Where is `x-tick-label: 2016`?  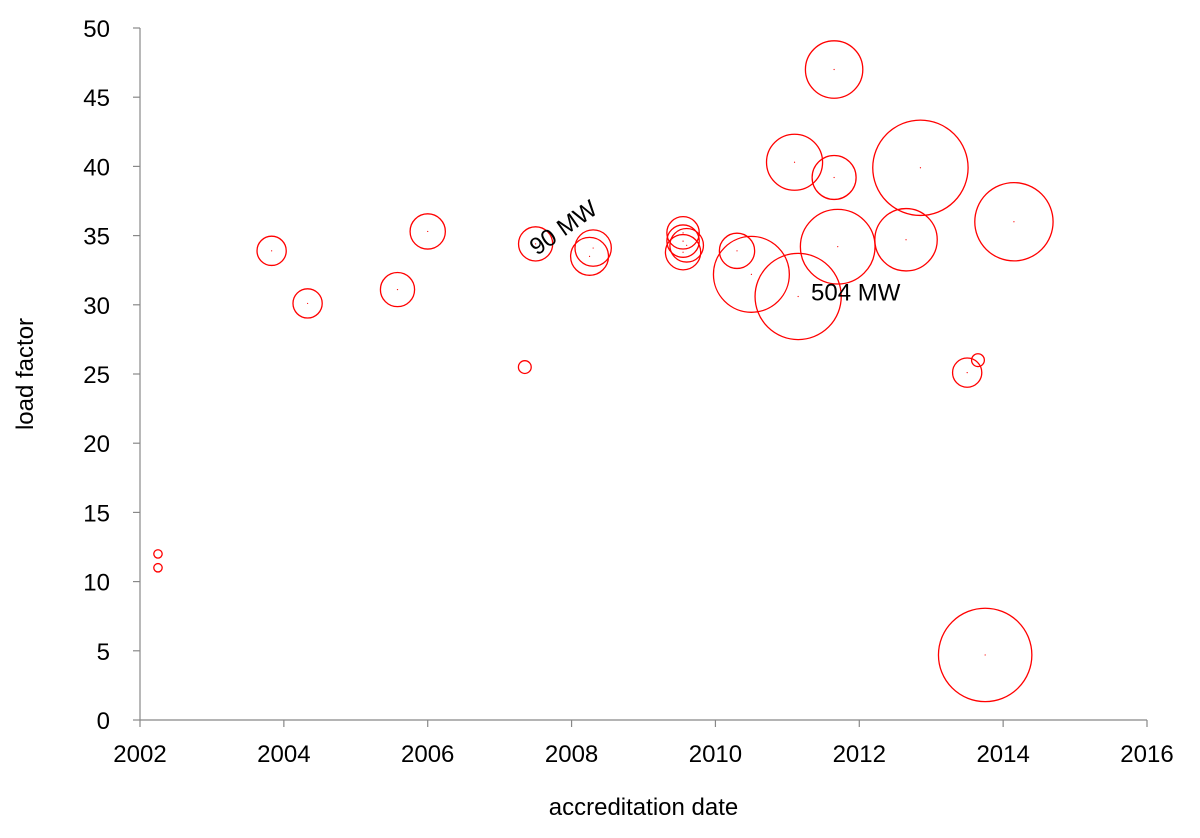 x-tick-label: 2016 is located at coordinates (1146, 754).